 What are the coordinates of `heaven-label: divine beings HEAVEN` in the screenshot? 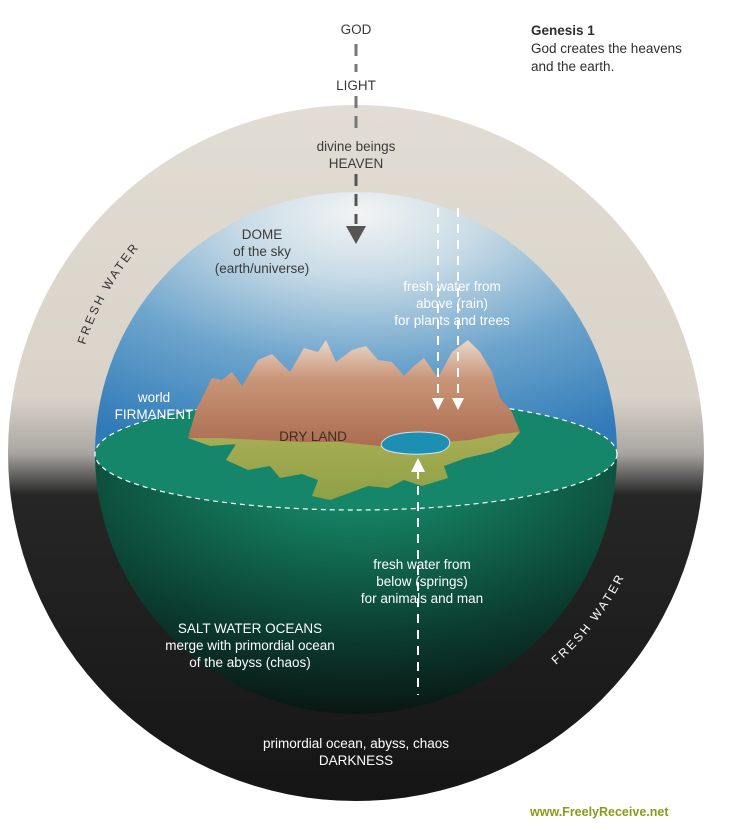 It's located at (356, 155).